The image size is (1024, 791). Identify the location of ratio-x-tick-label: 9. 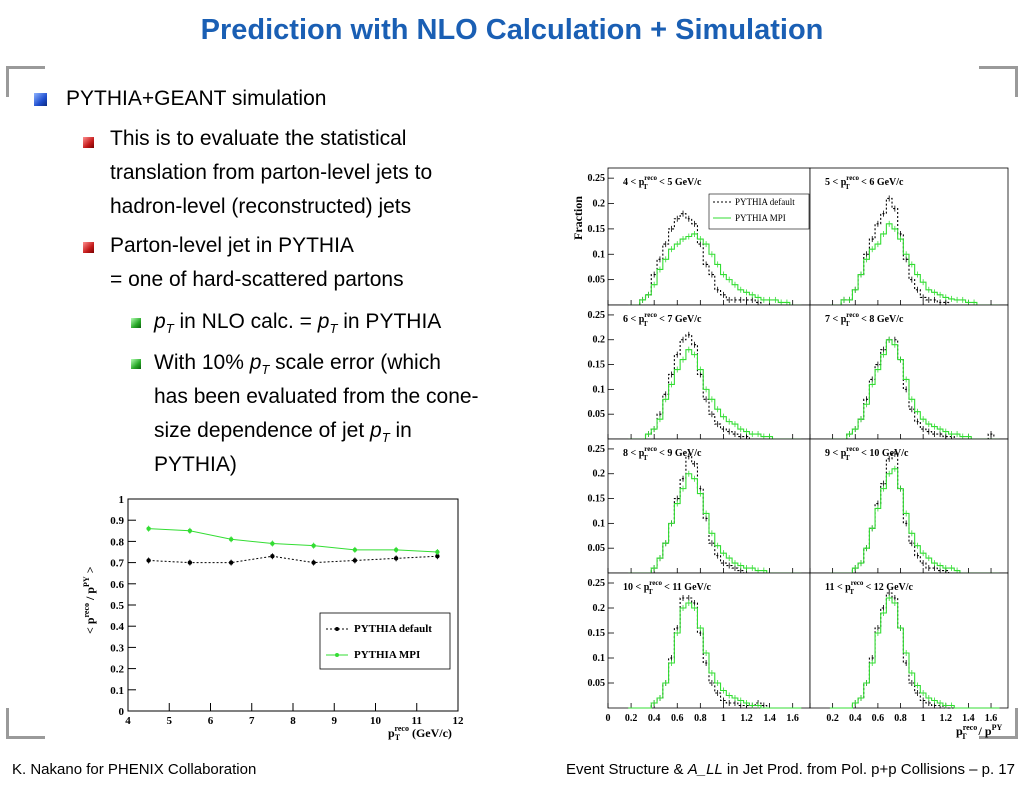
(335, 721).